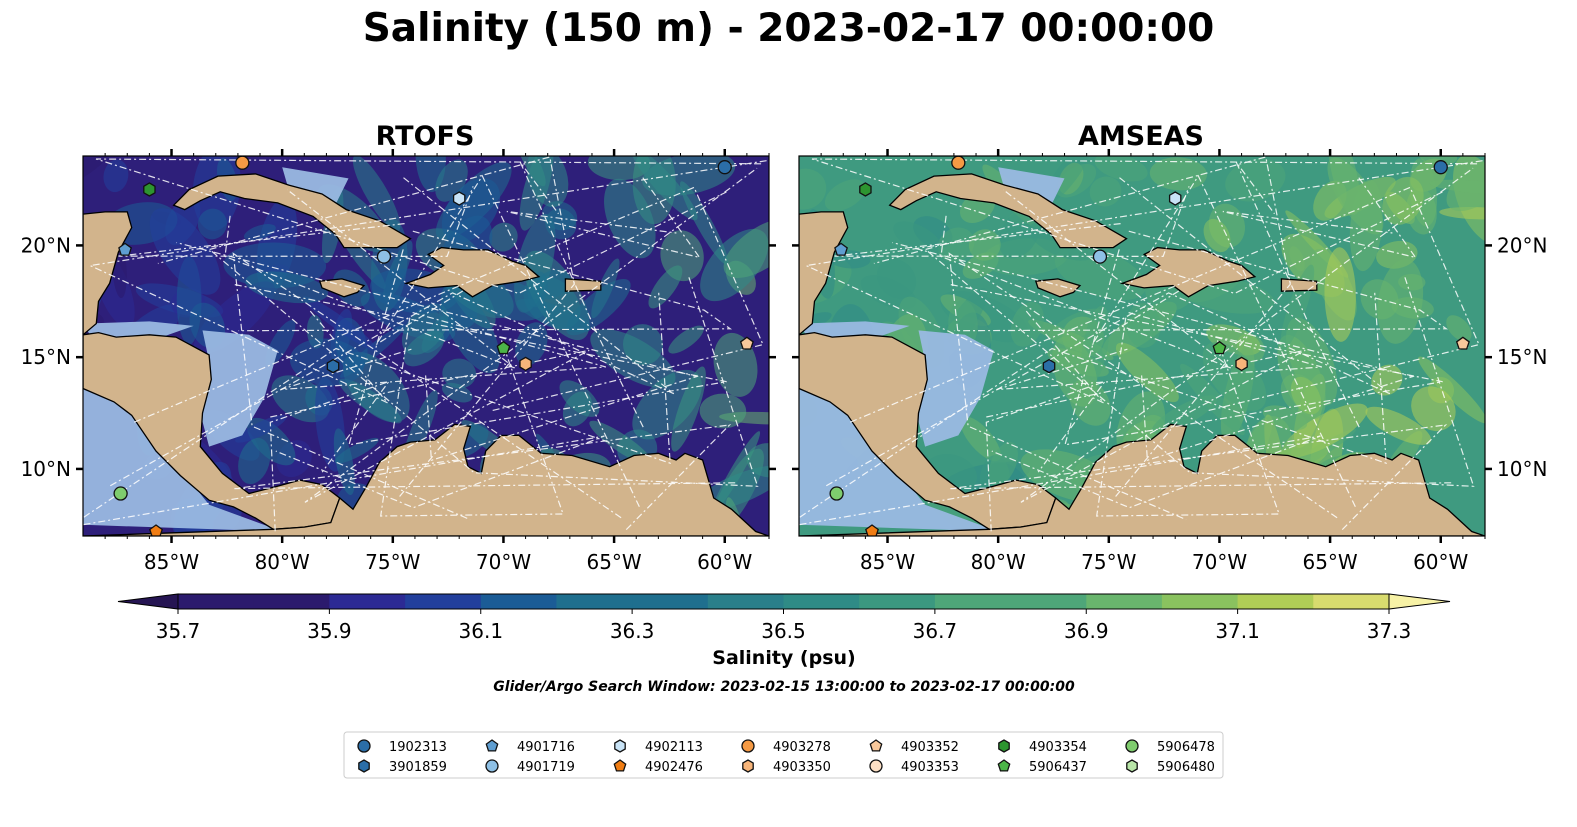  I want to click on colorbar-over-arrow, so click(1419, 601).